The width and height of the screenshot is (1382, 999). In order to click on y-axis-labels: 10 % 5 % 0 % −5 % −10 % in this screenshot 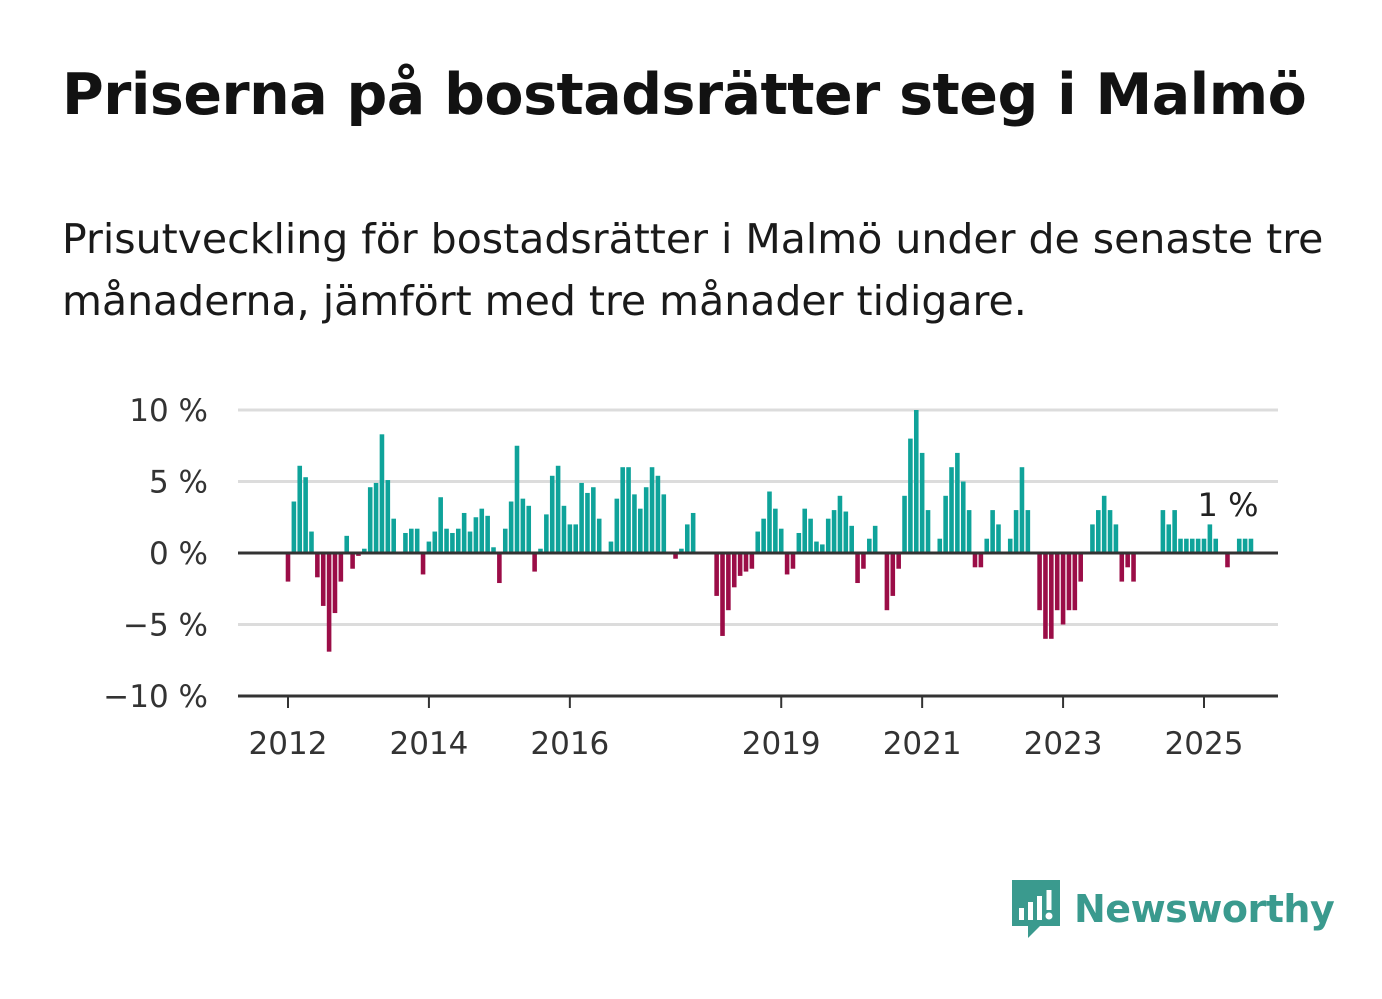, I will do `click(155, 554)`.